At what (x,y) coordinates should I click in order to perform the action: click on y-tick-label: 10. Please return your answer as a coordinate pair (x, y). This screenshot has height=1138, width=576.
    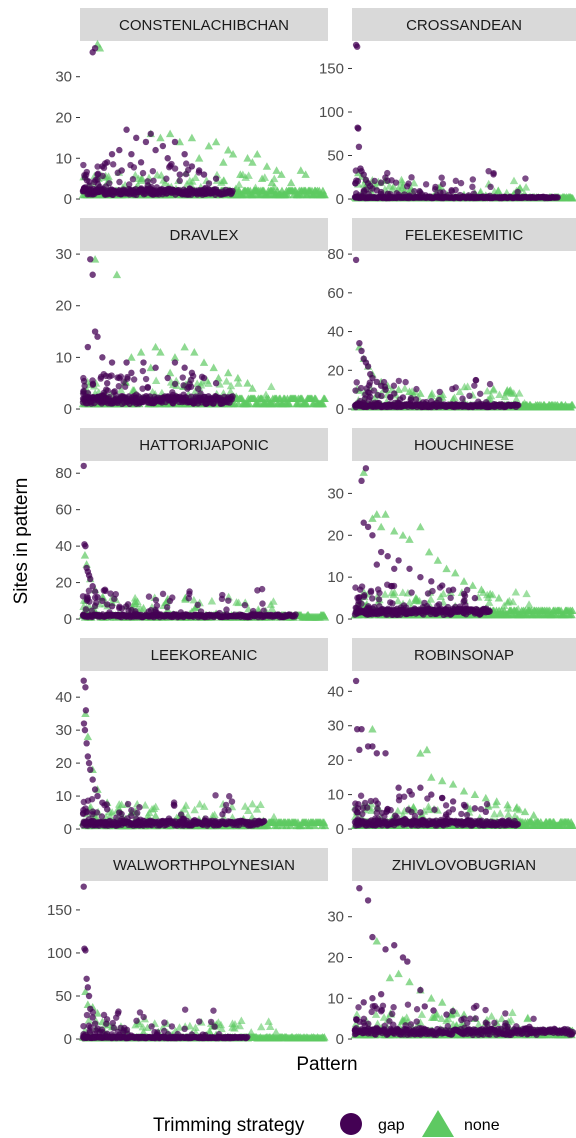
    Looking at the image, I should click on (63, 796).